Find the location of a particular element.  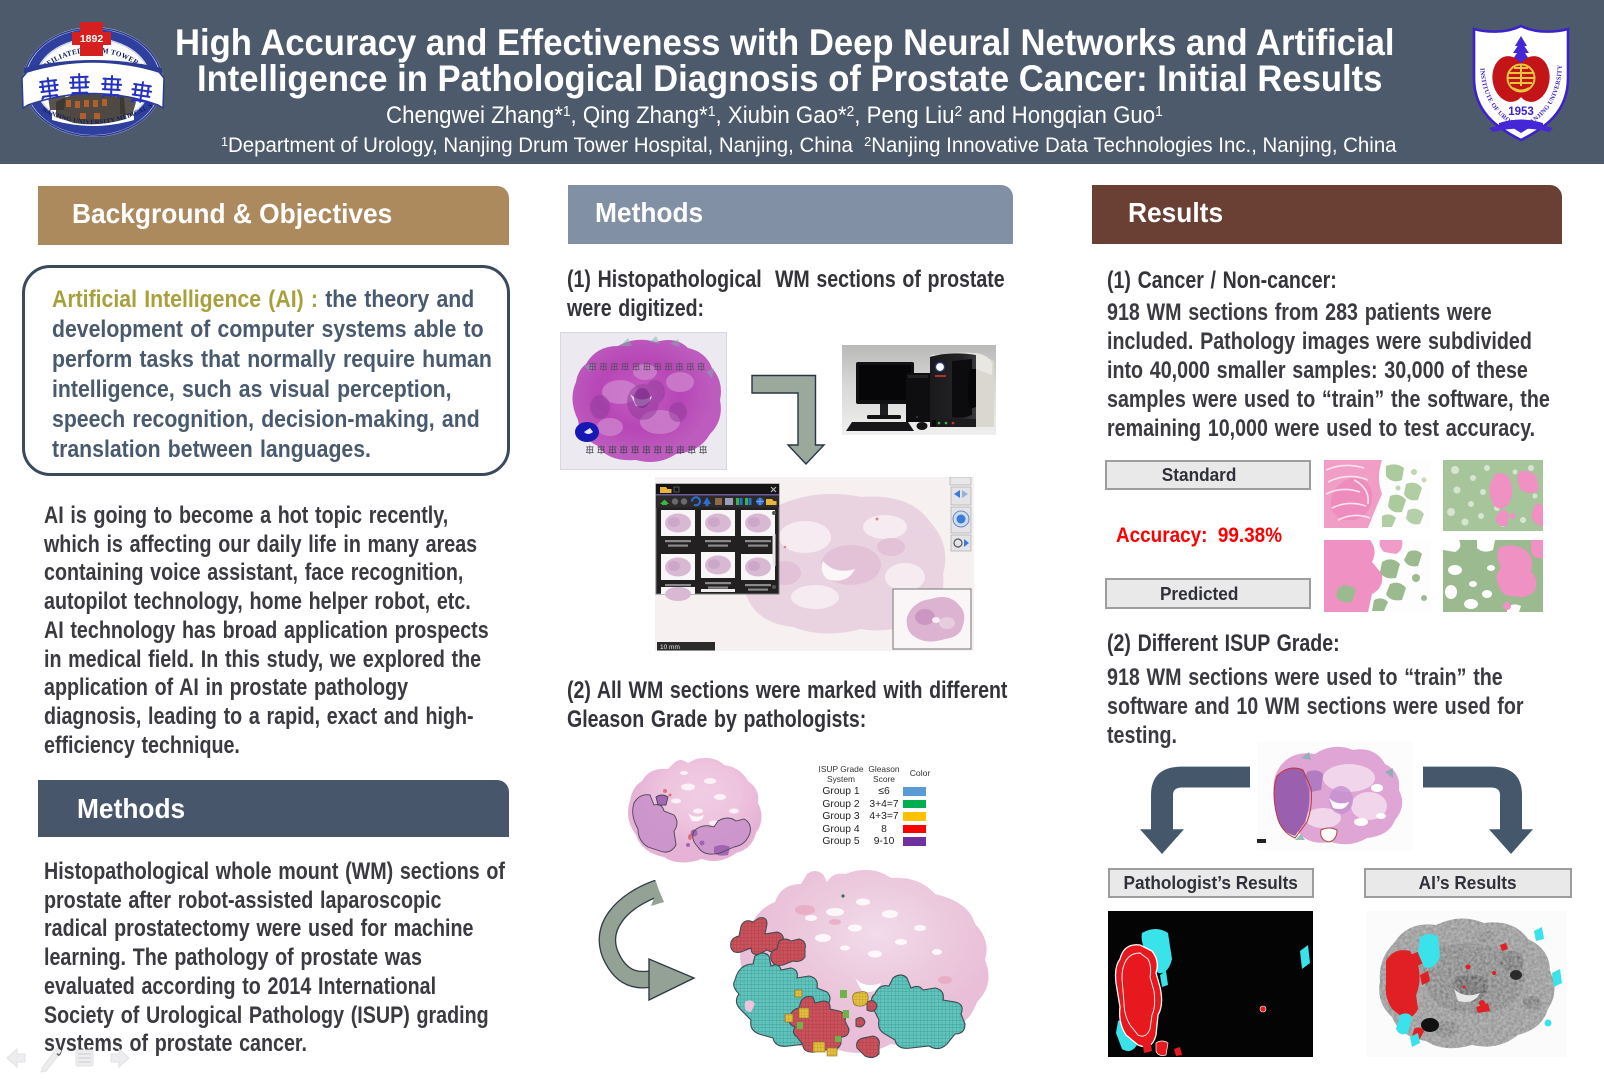

svg-text: 1892 is located at coordinates (92, 39).